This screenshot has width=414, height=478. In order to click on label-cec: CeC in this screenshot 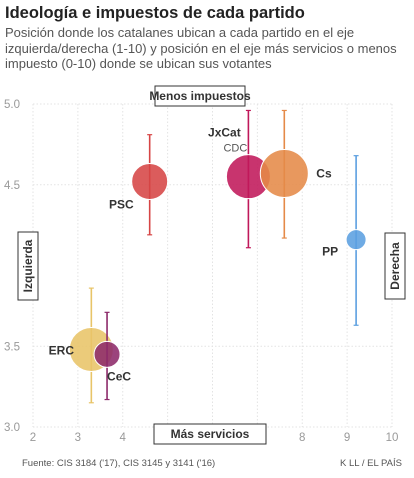, I will do `click(119, 376)`.